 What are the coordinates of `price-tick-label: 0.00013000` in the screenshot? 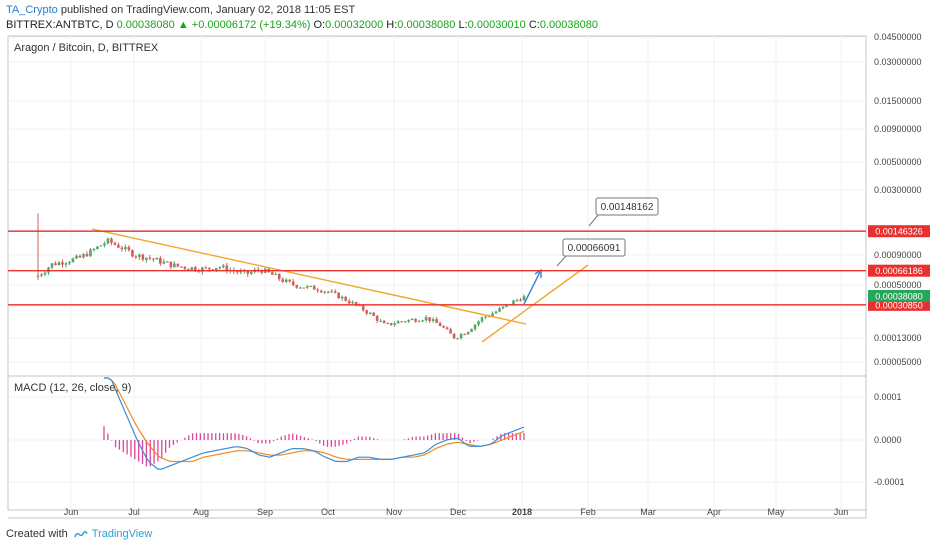 It's located at (898, 338).